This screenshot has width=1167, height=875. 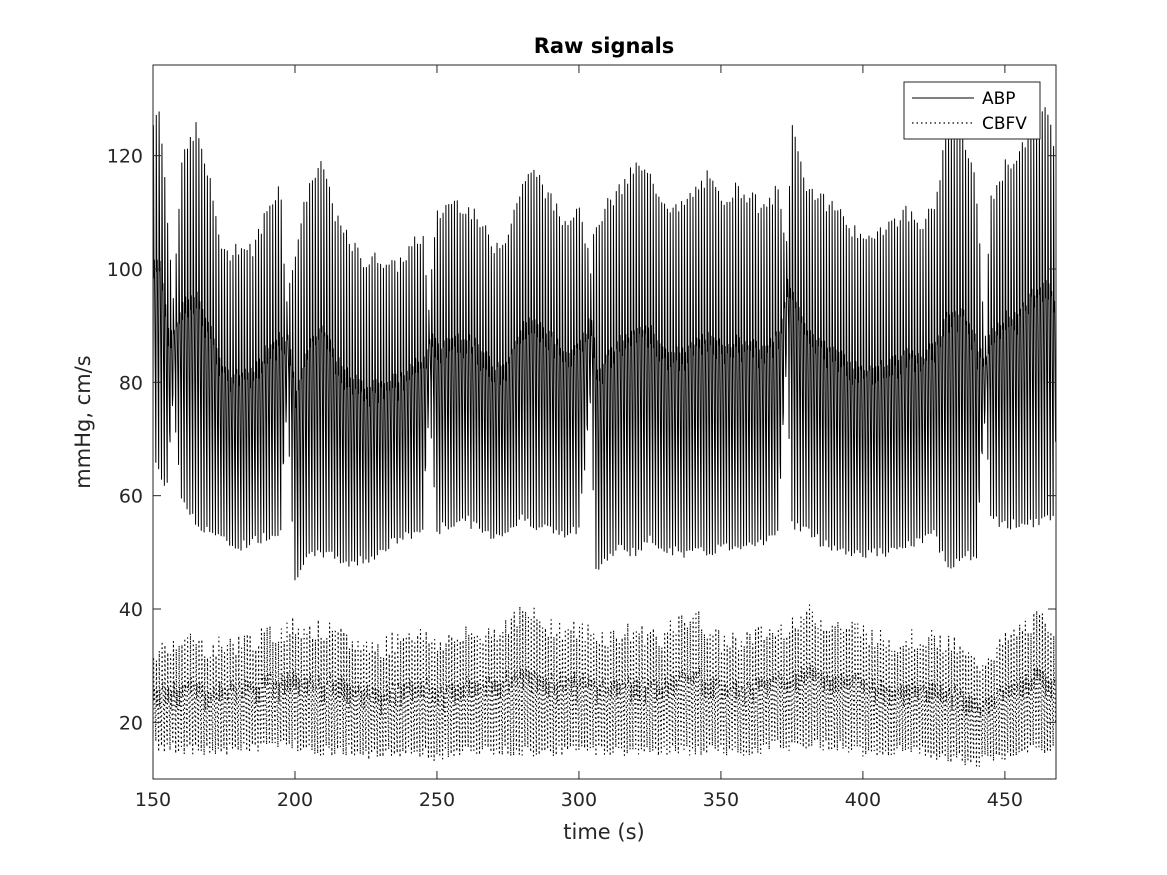 What do you see at coordinates (604, 685) in the screenshot?
I see `series-line-cbfv` at bounding box center [604, 685].